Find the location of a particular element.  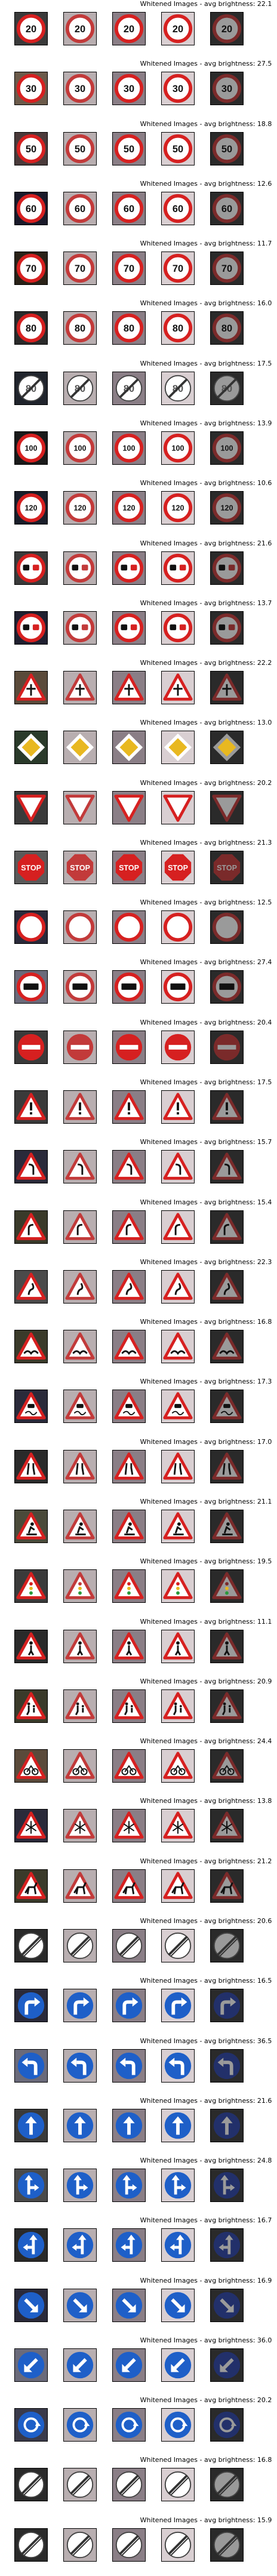

image-row: Whitened Images - avg brightness: 20.2 is located at coordinates (138, 2426).